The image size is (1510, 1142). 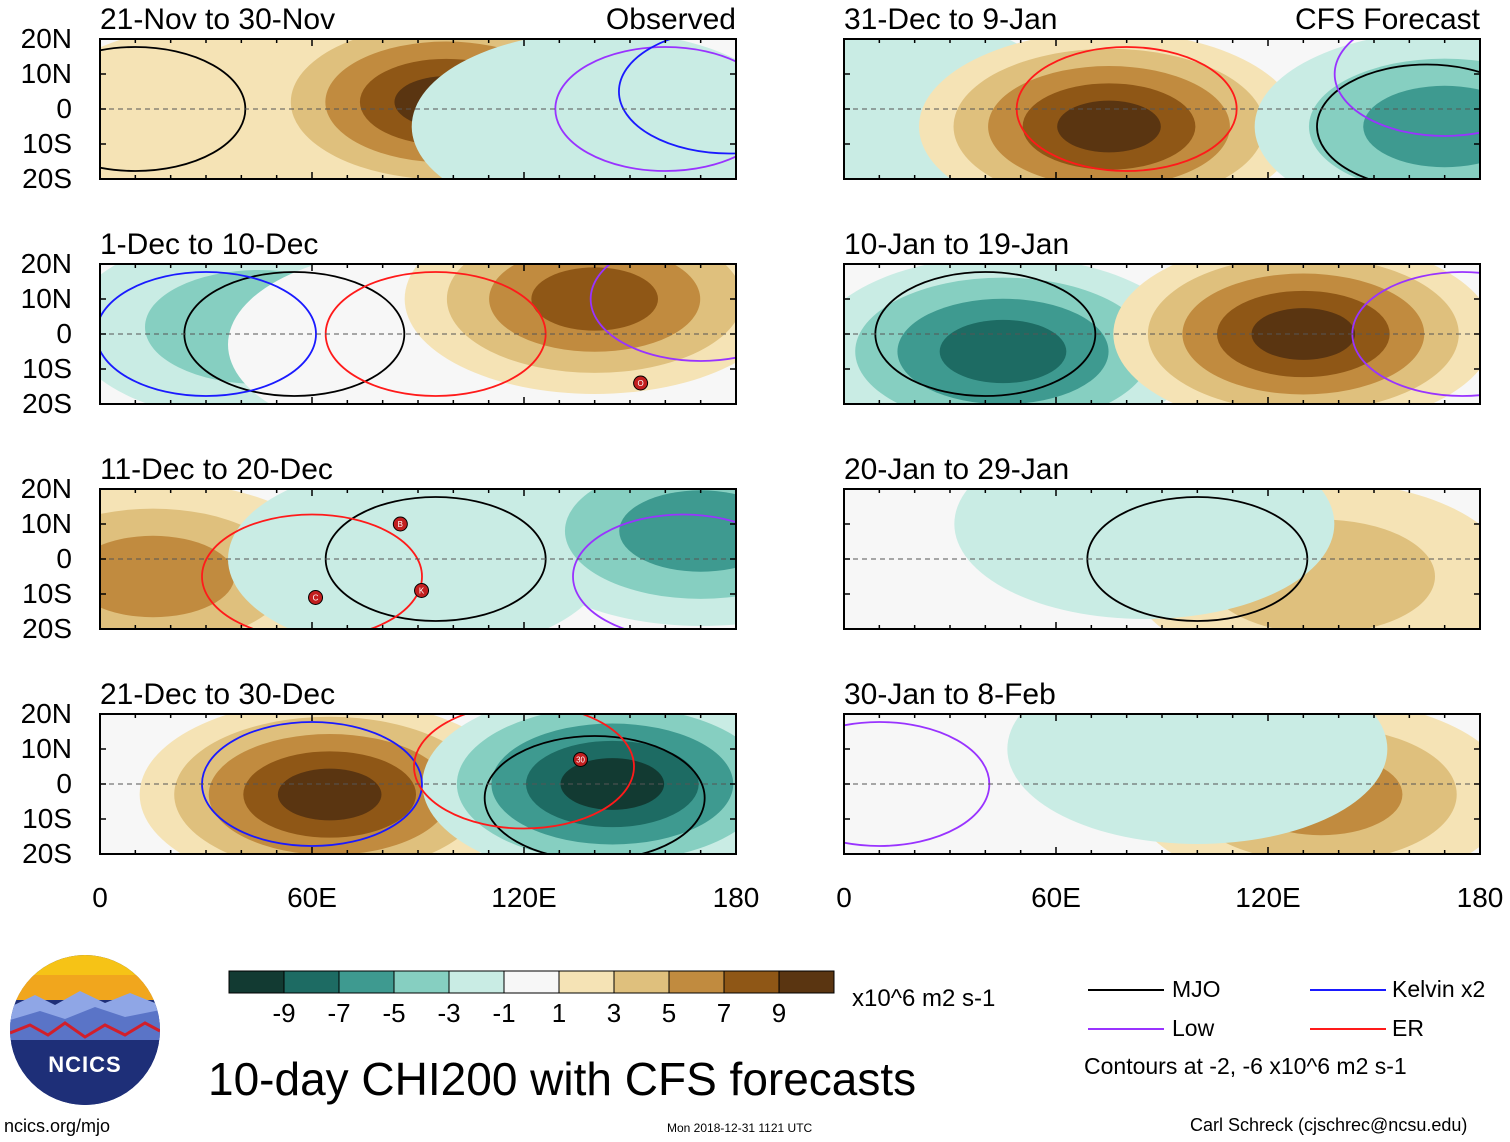 I want to click on colorbar, so click(x=531, y=982).